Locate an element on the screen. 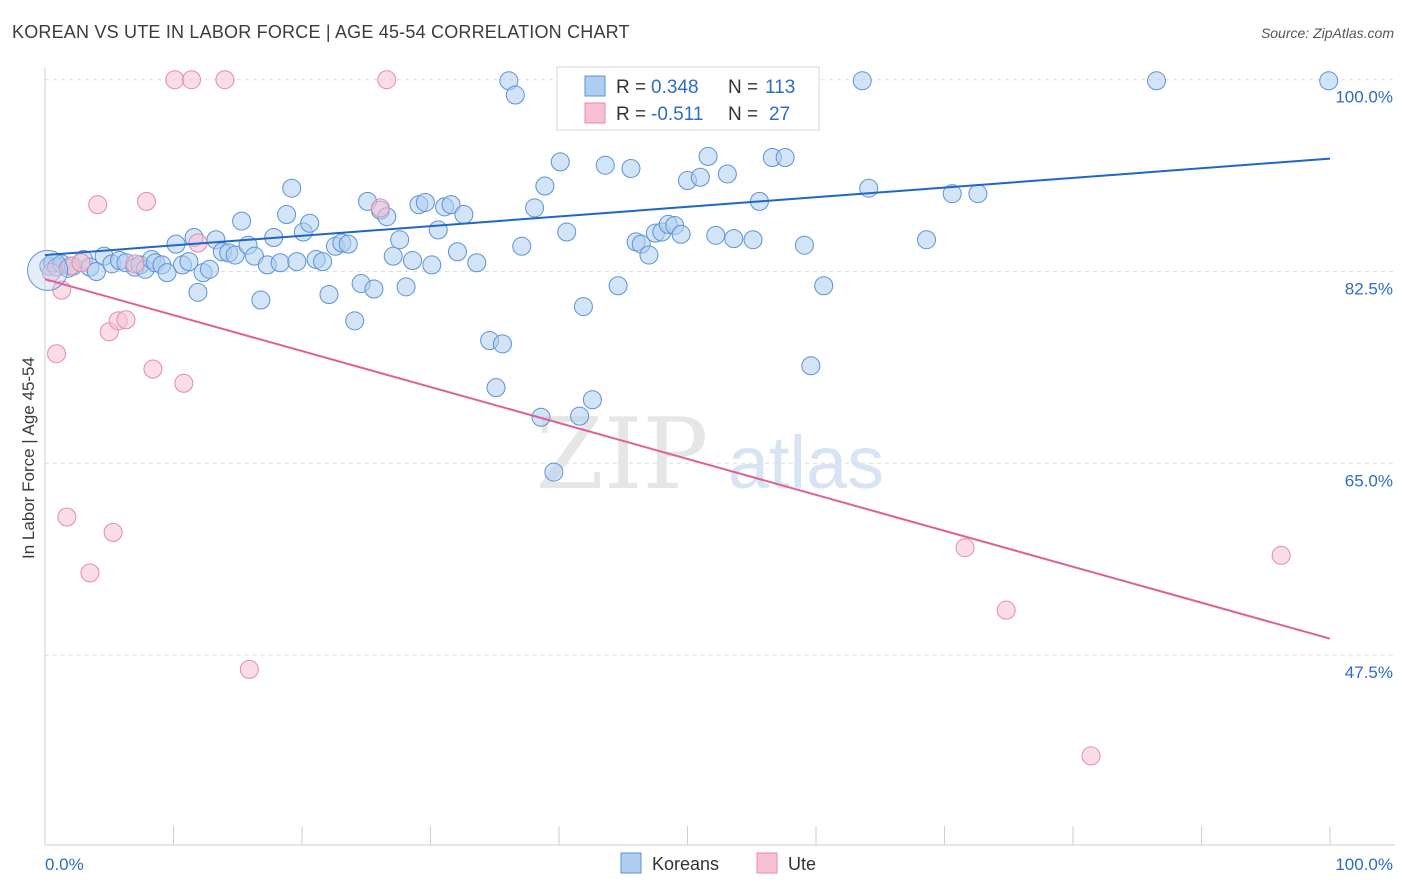 This screenshot has height=892, width=1406. legend-koreans-label: Koreans is located at coordinates (685, 864).